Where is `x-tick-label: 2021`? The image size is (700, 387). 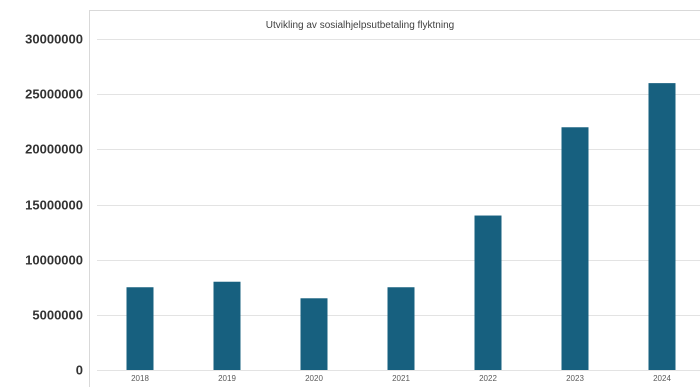 x-tick-label: 2021 is located at coordinates (401, 378).